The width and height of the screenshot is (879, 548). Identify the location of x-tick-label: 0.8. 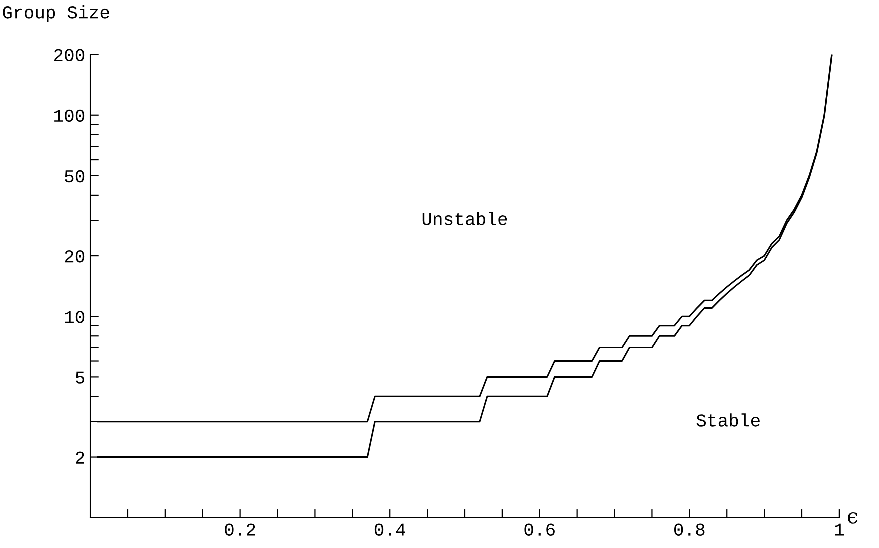
(689, 530).